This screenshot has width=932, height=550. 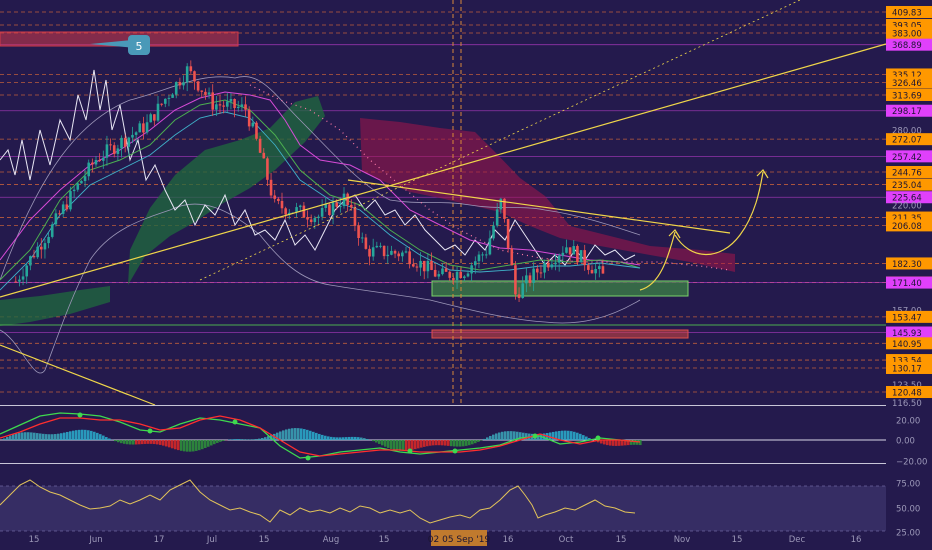 What do you see at coordinates (139, 45) in the screenshot?
I see `count-badge` at bounding box center [139, 45].